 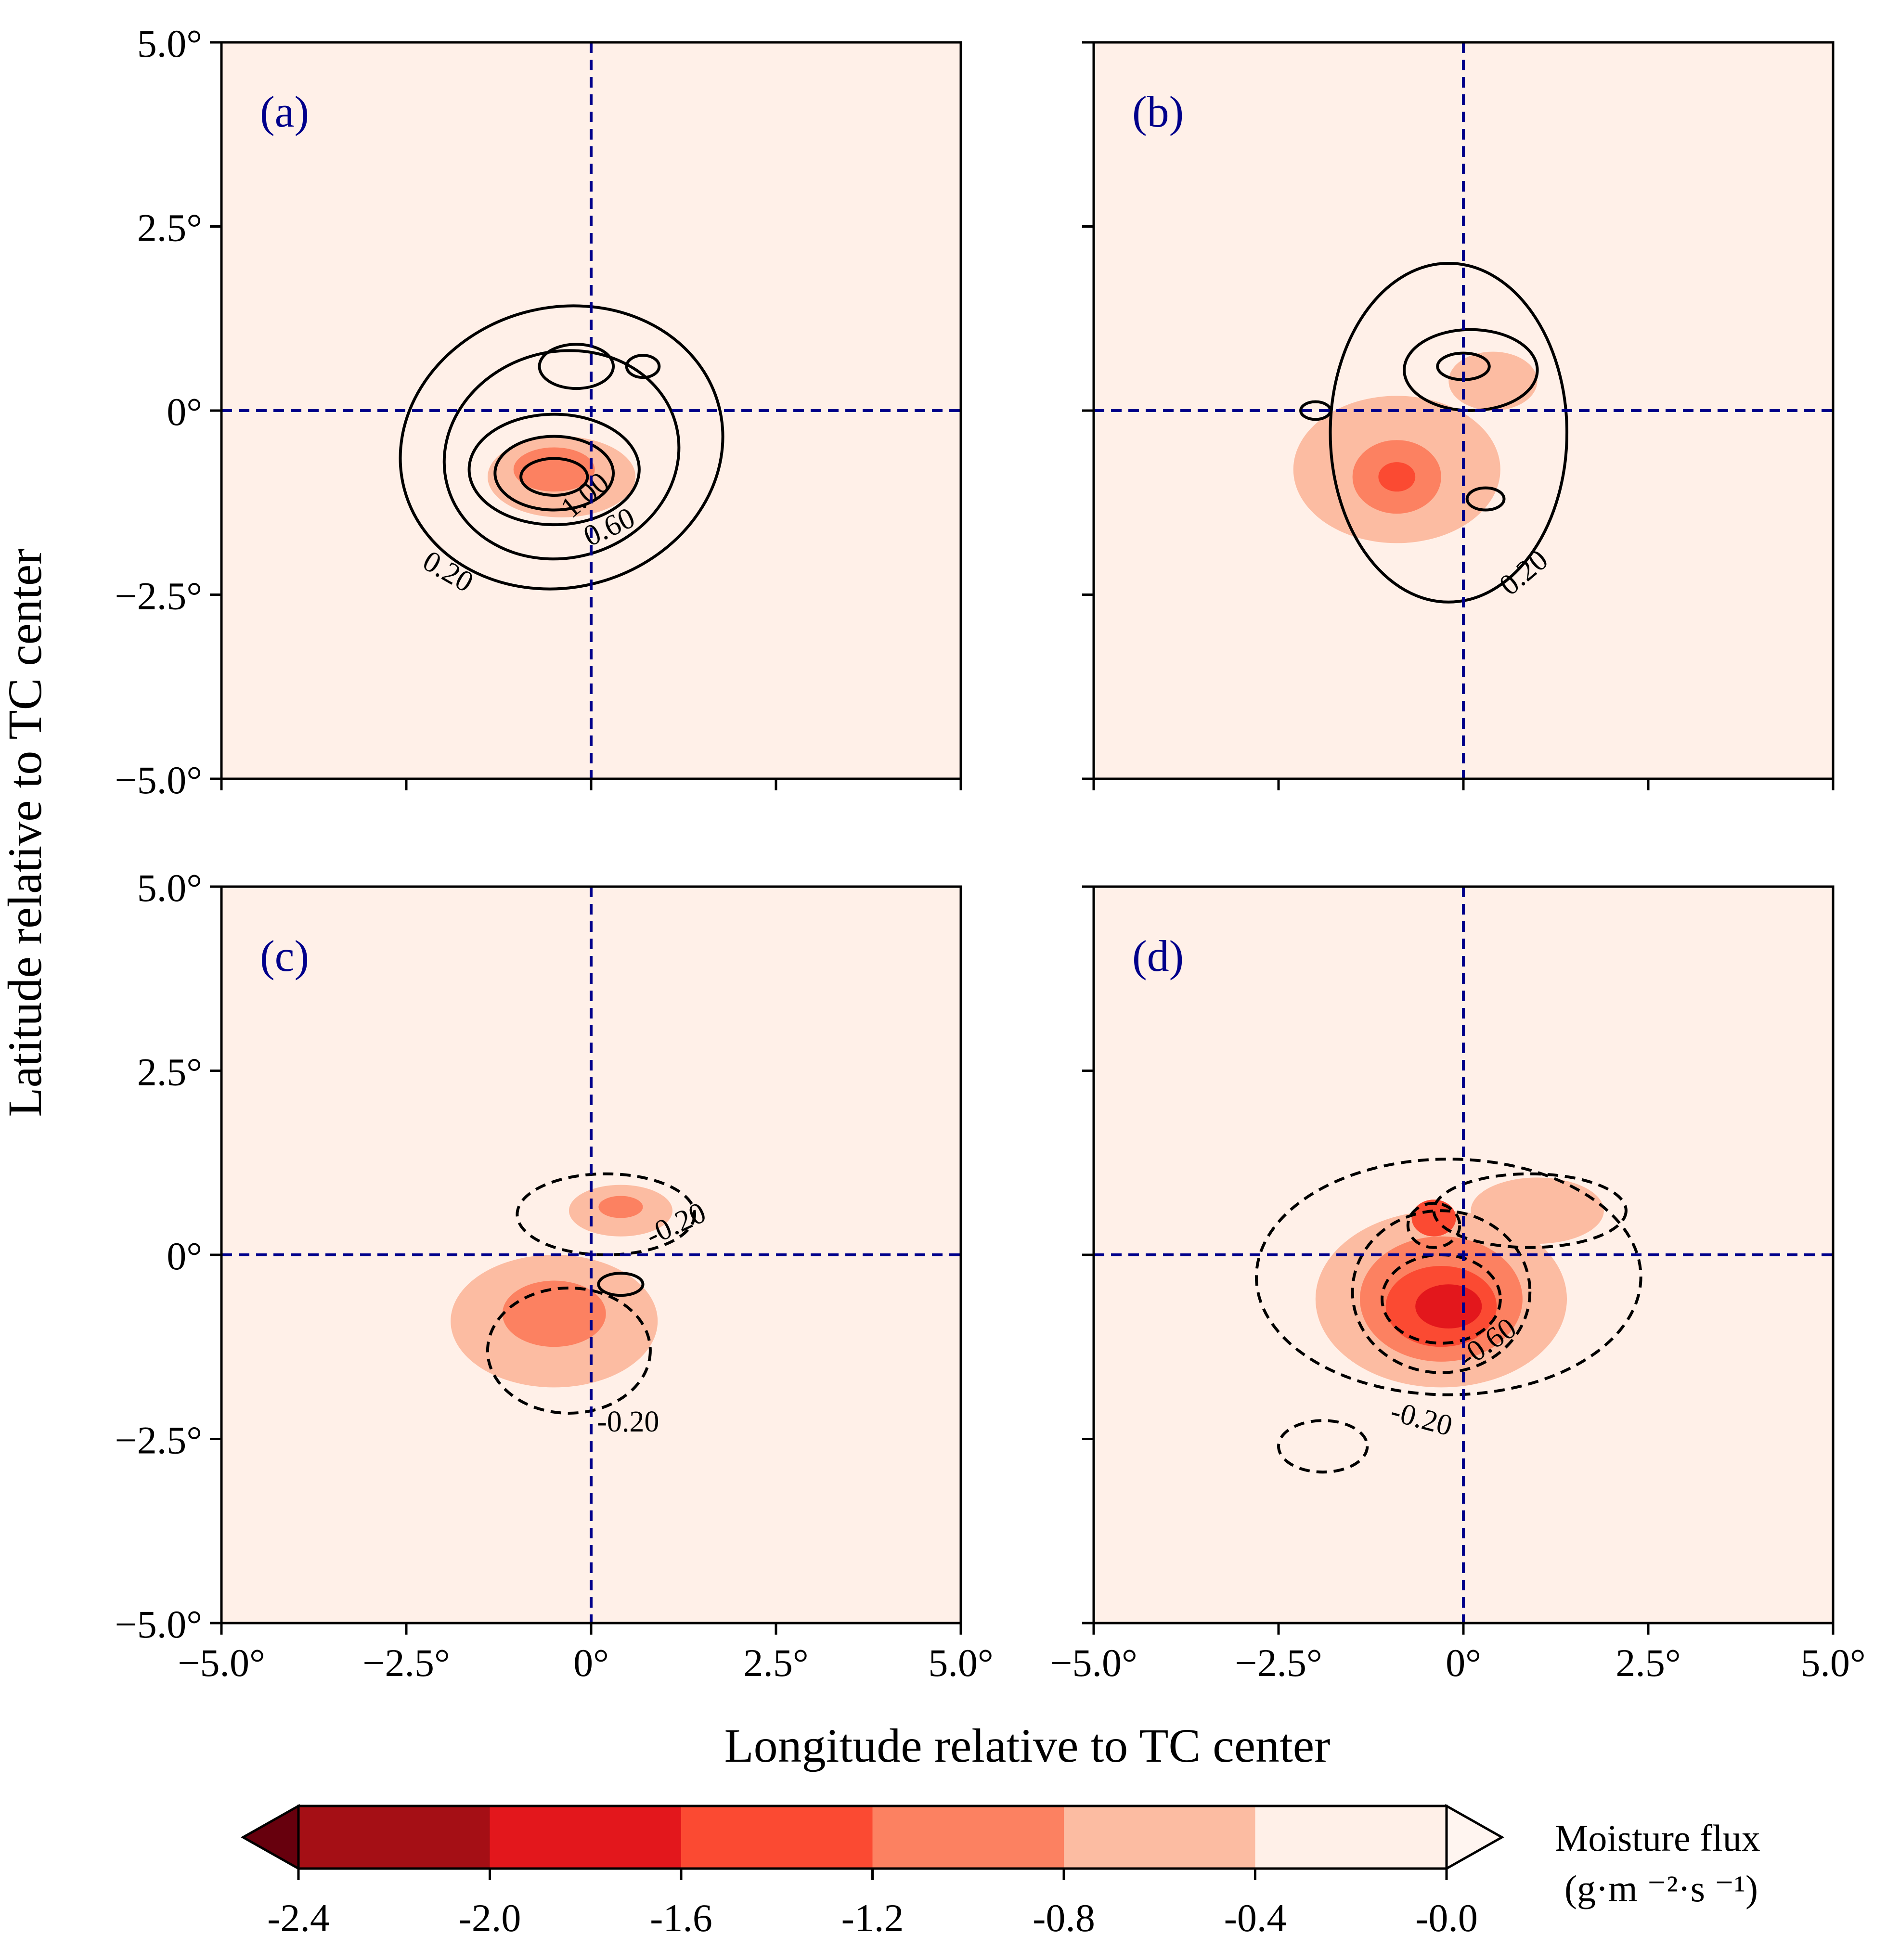 I want to click on contour-label: -0.20, so click(x=628, y=1422).